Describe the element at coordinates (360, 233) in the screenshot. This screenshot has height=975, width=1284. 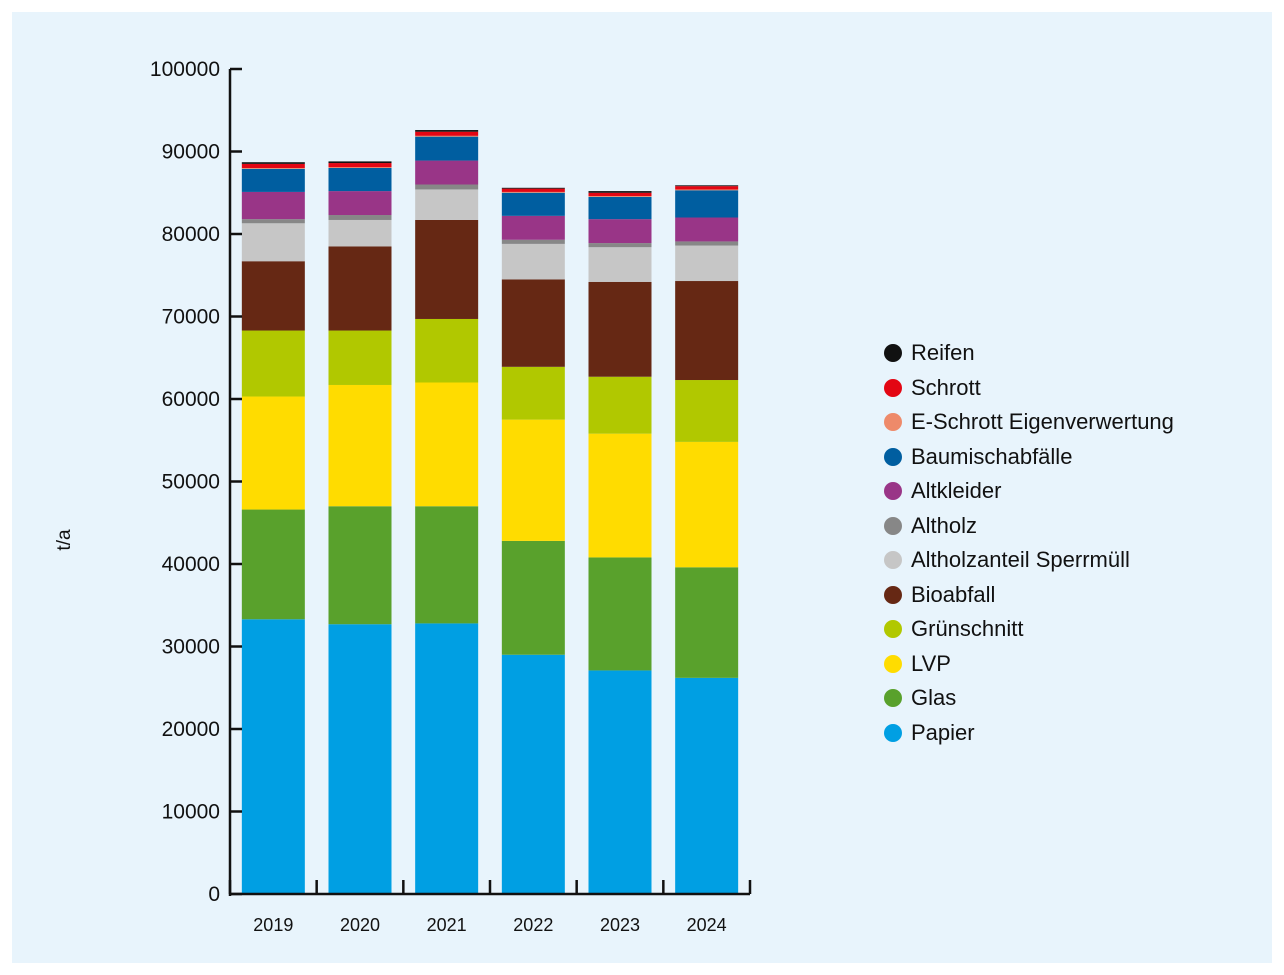
I see `bar-altholzanteil-sperrmull-2020` at that location.